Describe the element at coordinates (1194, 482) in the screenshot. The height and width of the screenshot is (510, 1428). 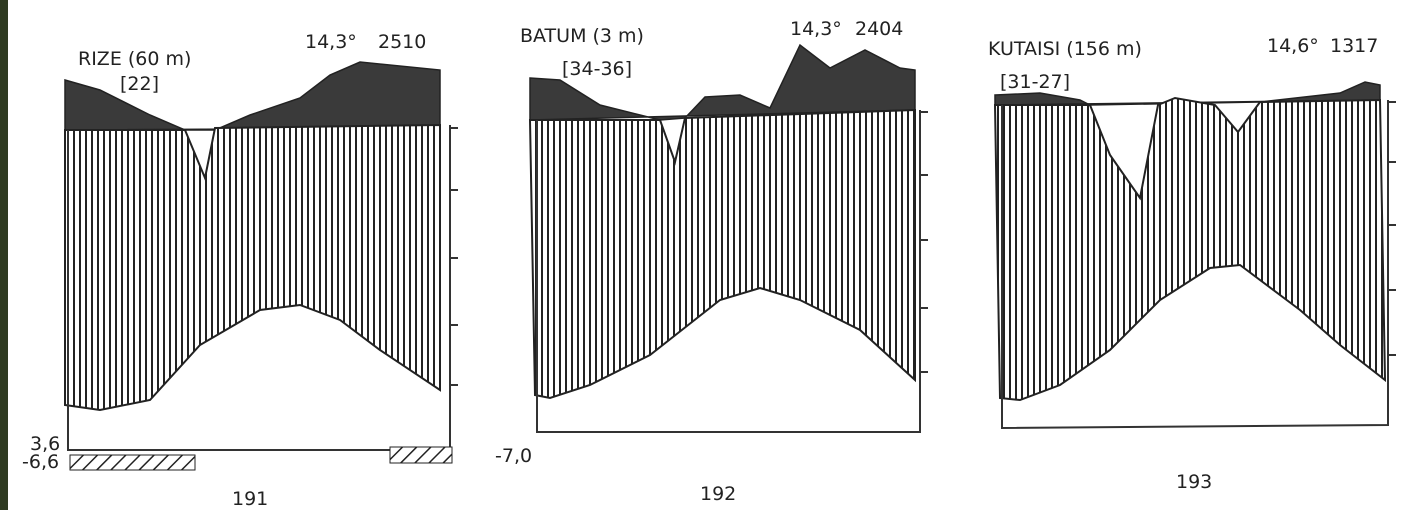
I see `number: 193` at that location.